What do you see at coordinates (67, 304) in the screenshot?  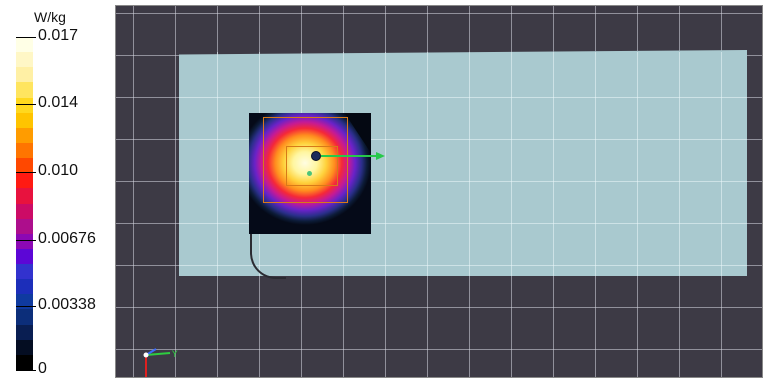 I see `legend-tick-label: 0.00338` at bounding box center [67, 304].